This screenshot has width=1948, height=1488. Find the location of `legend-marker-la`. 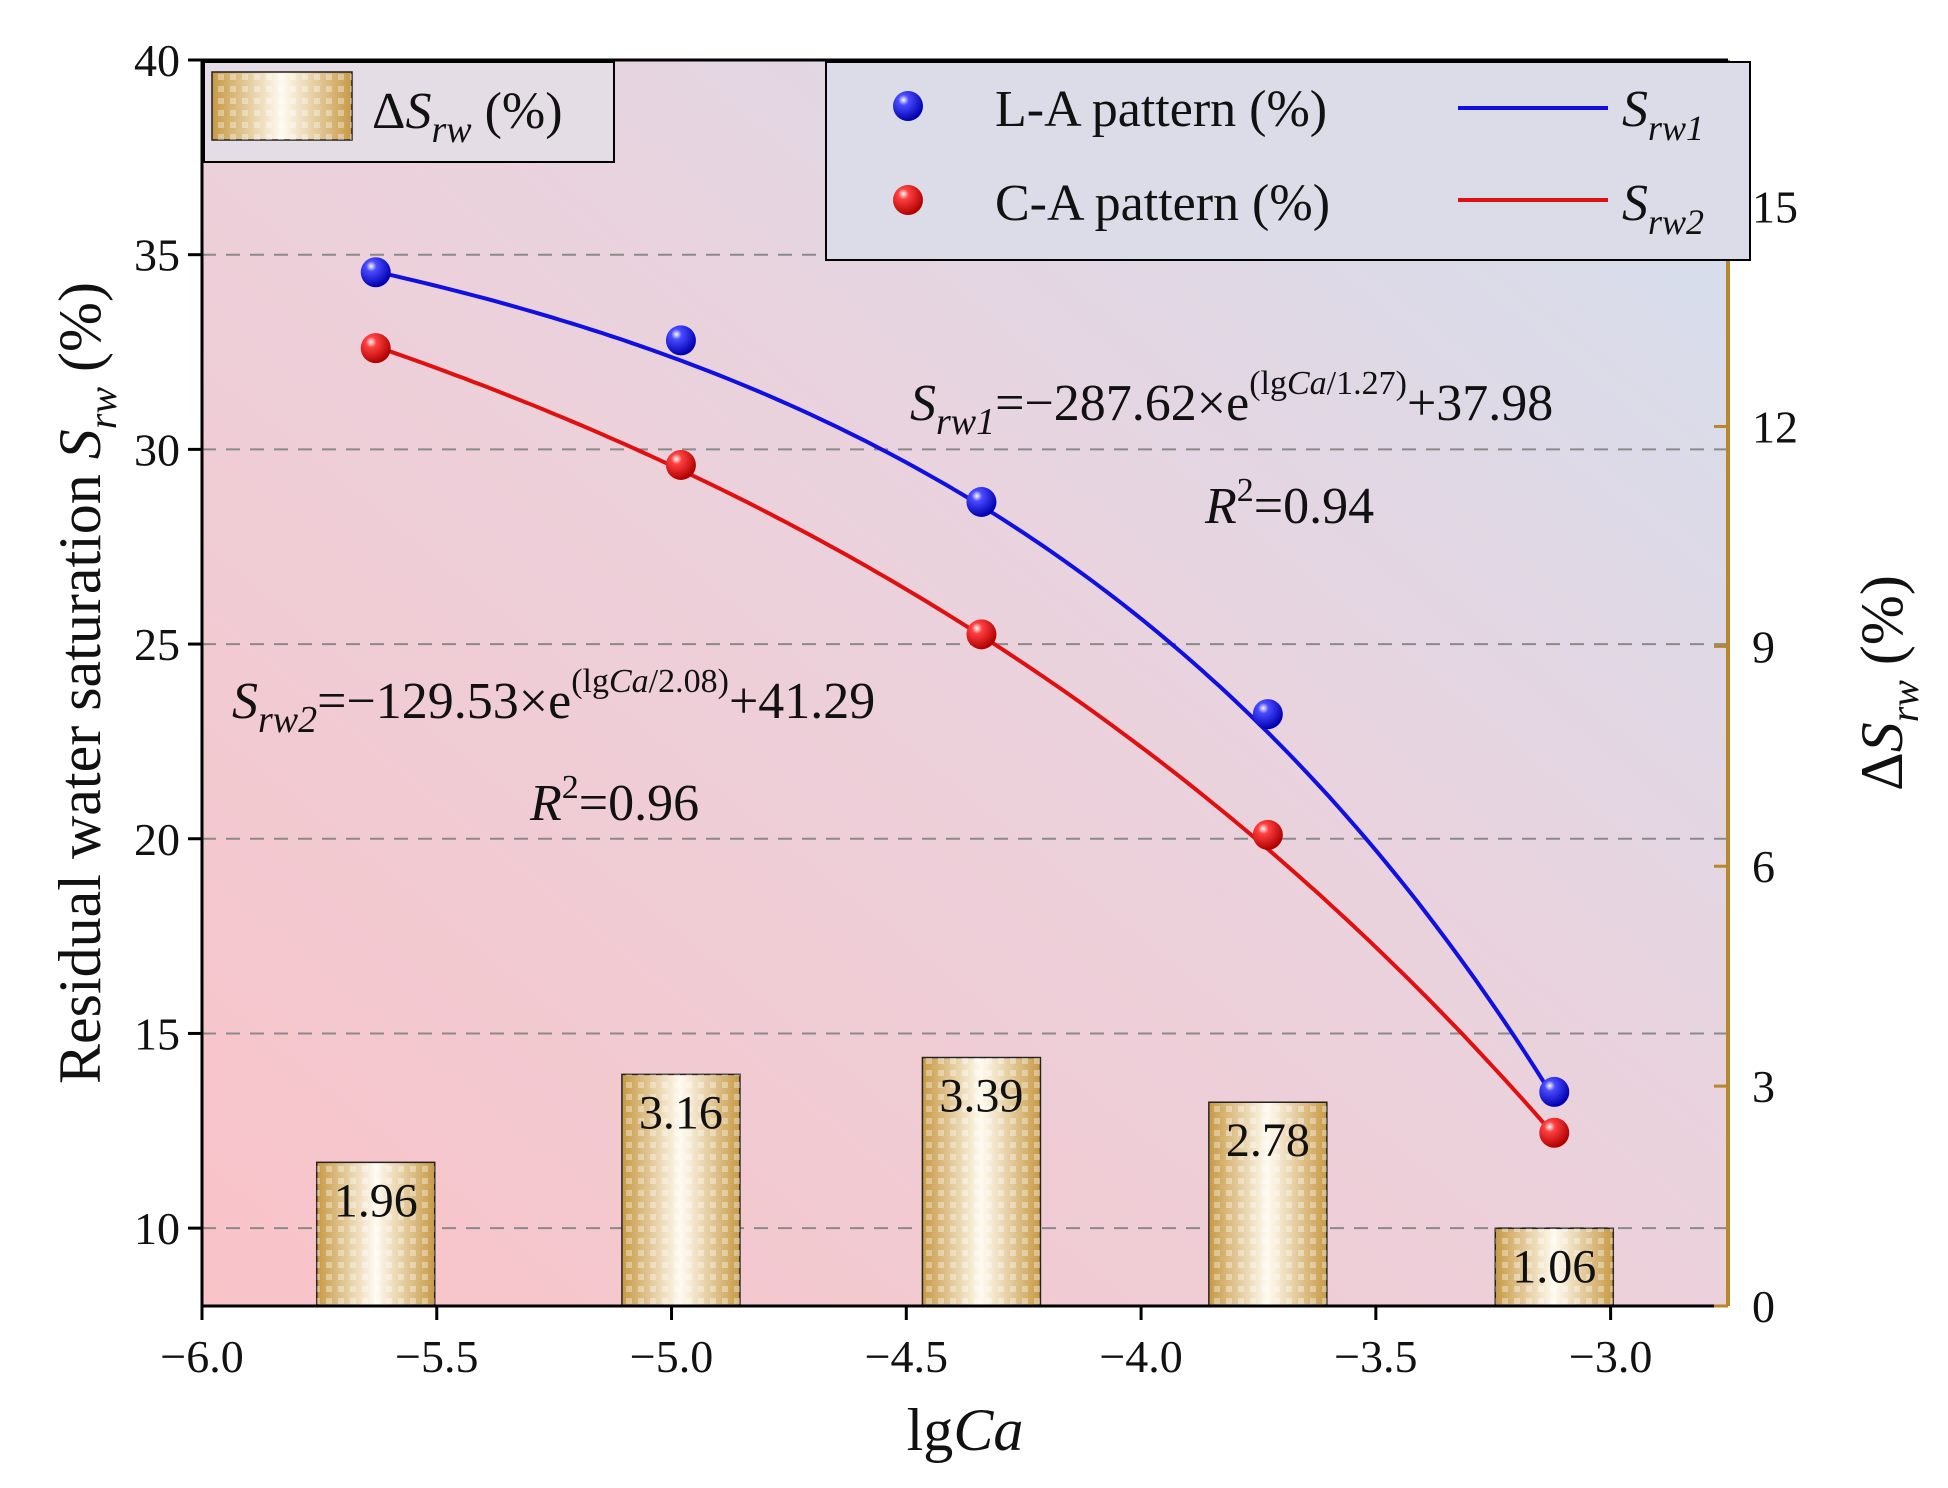

legend-marker-la is located at coordinates (908, 106).